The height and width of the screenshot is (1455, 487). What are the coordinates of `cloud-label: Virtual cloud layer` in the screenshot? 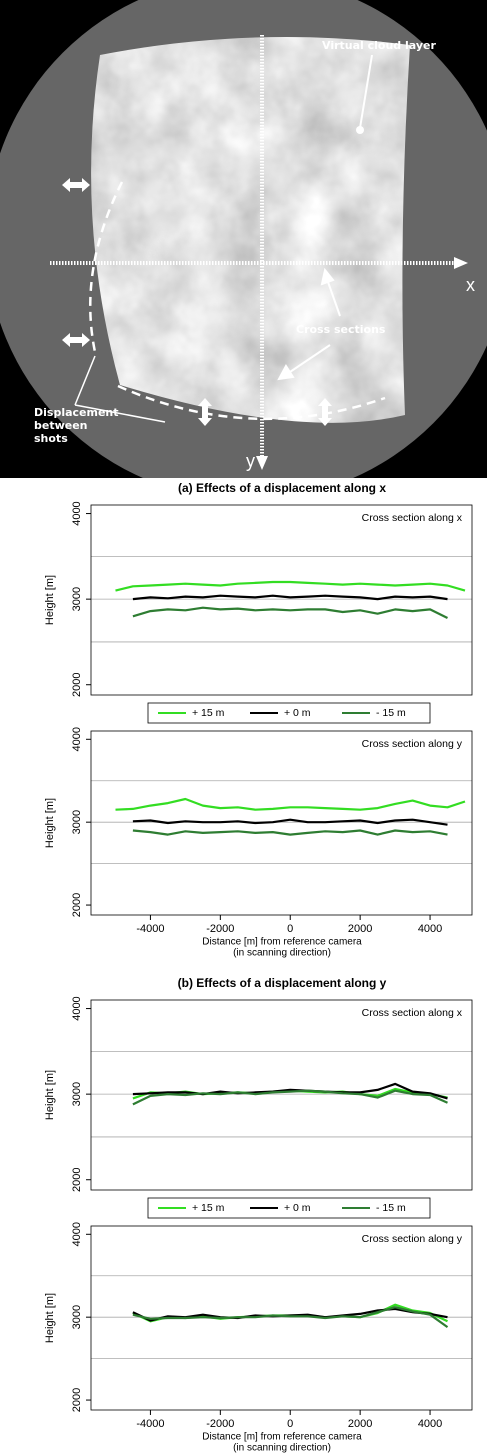 It's located at (379, 45).